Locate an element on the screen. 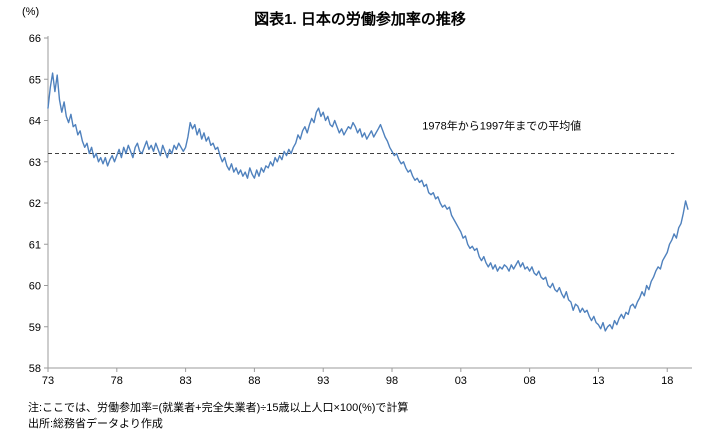  x-tick-label: 98 is located at coordinates (392, 381).